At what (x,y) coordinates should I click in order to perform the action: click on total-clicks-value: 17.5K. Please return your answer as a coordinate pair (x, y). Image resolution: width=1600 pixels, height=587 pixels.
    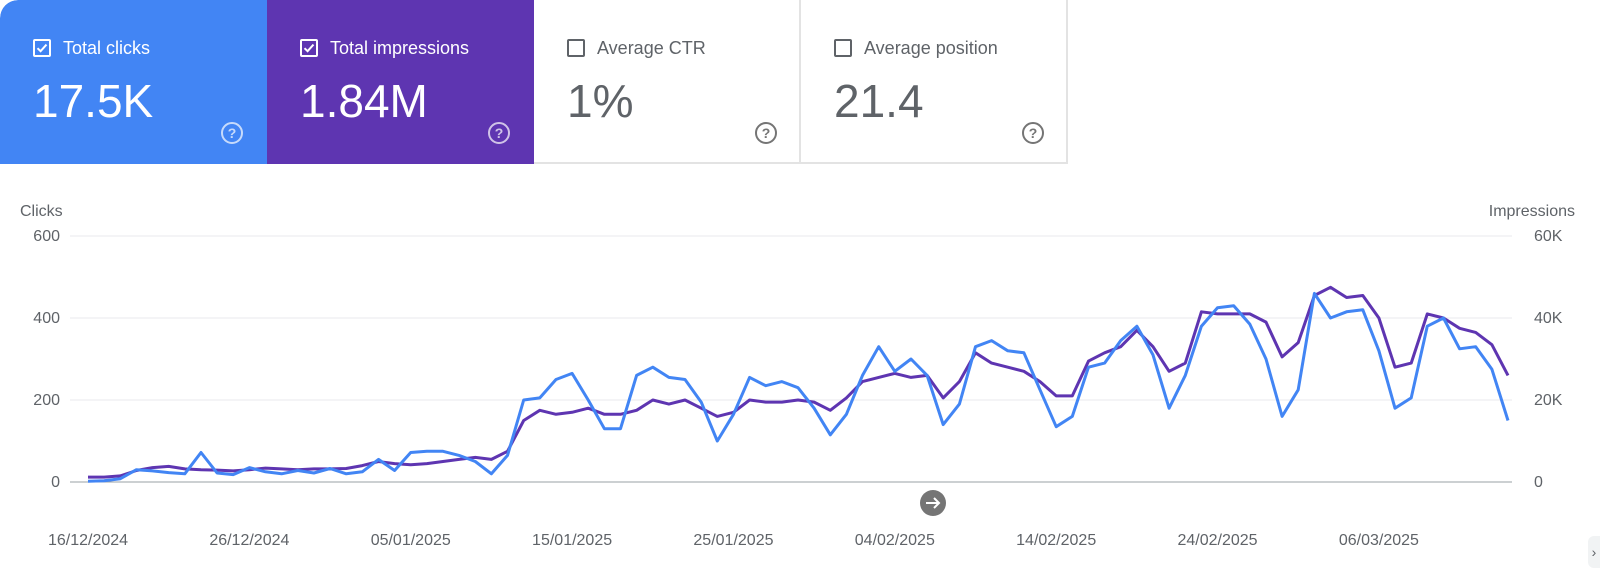
    Looking at the image, I should click on (93, 101).